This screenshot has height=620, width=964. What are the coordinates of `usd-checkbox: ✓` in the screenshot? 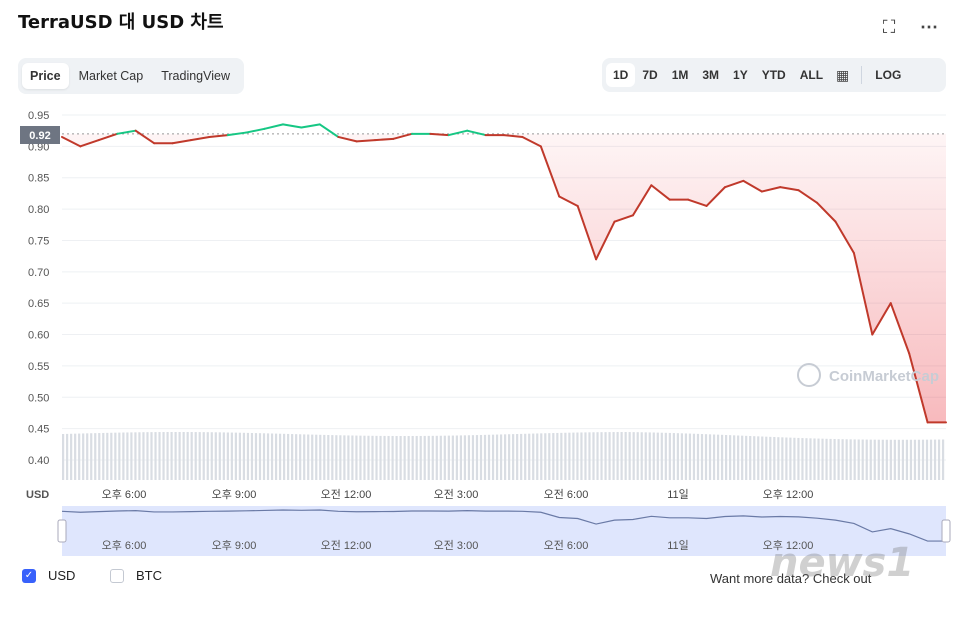 It's located at (29, 575).